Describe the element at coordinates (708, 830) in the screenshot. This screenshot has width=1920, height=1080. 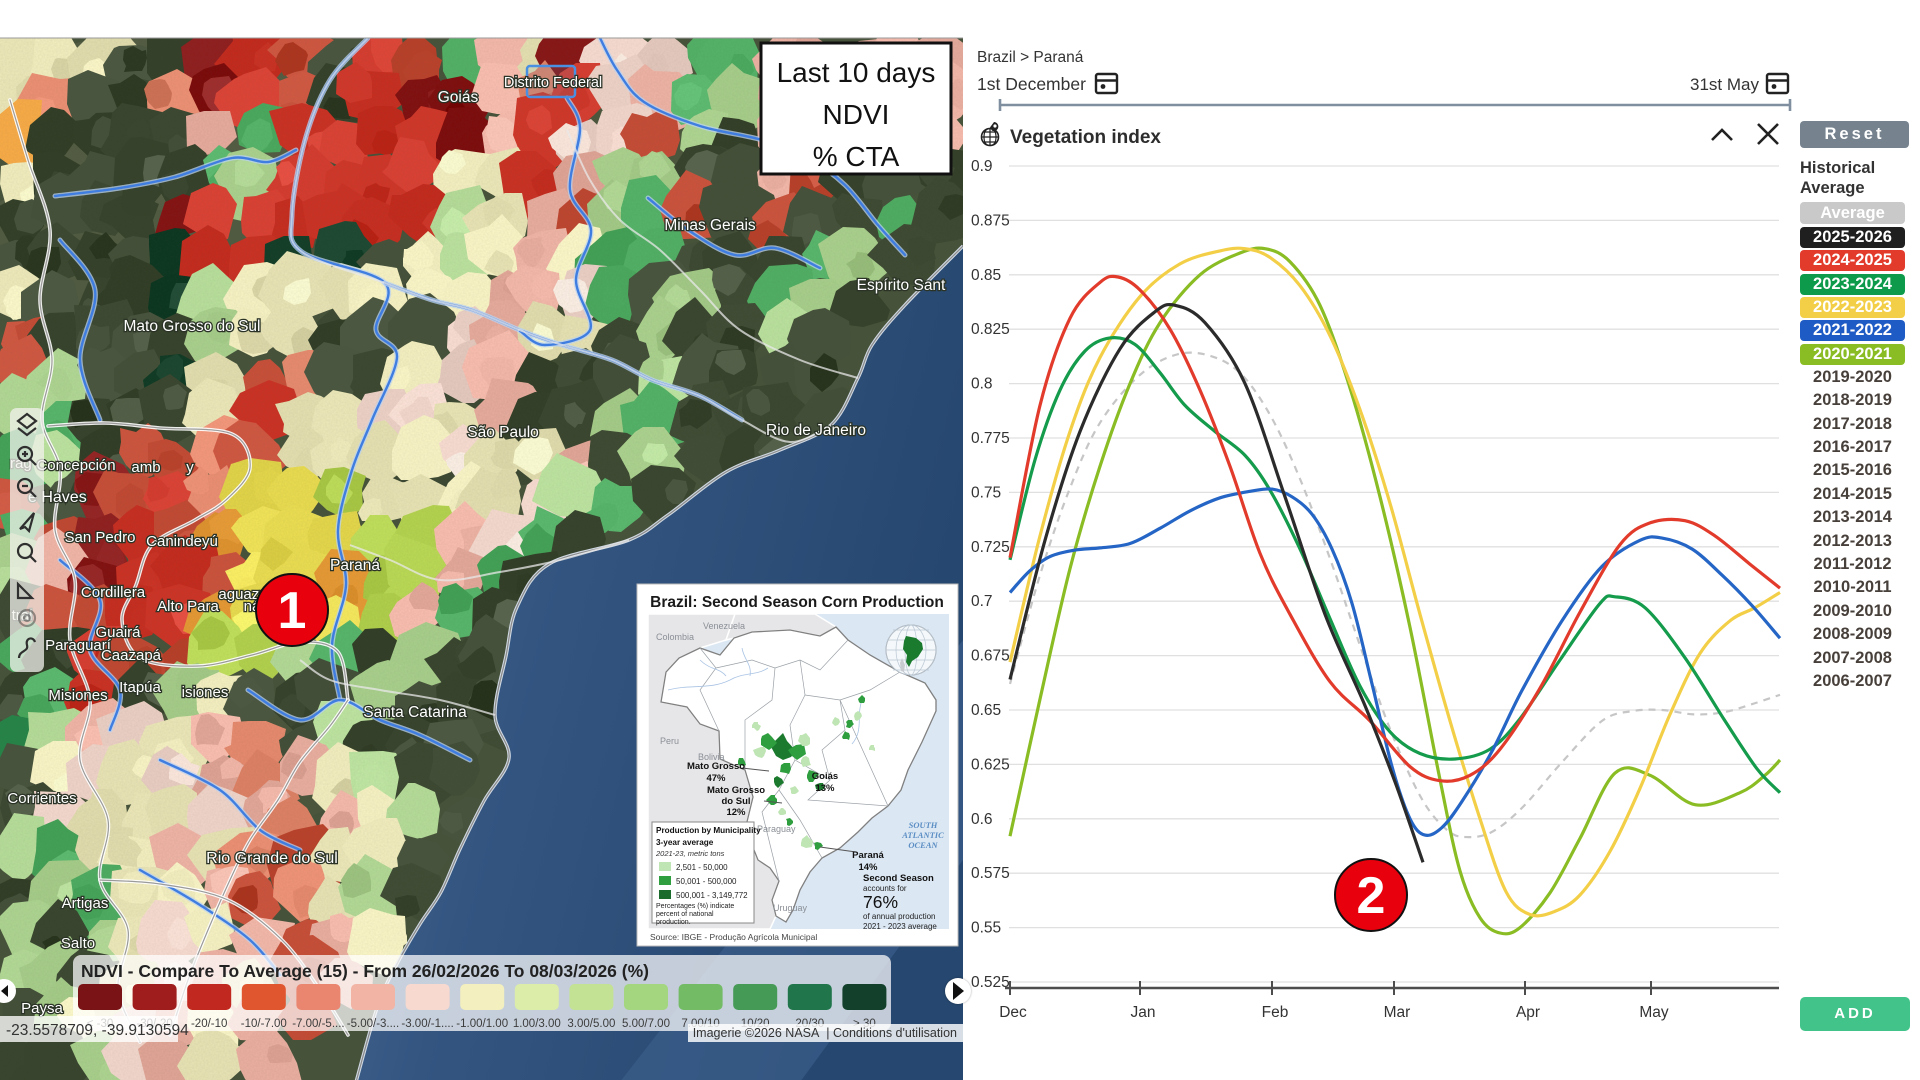
I see `svg-text: Production by Municipality` at that location.